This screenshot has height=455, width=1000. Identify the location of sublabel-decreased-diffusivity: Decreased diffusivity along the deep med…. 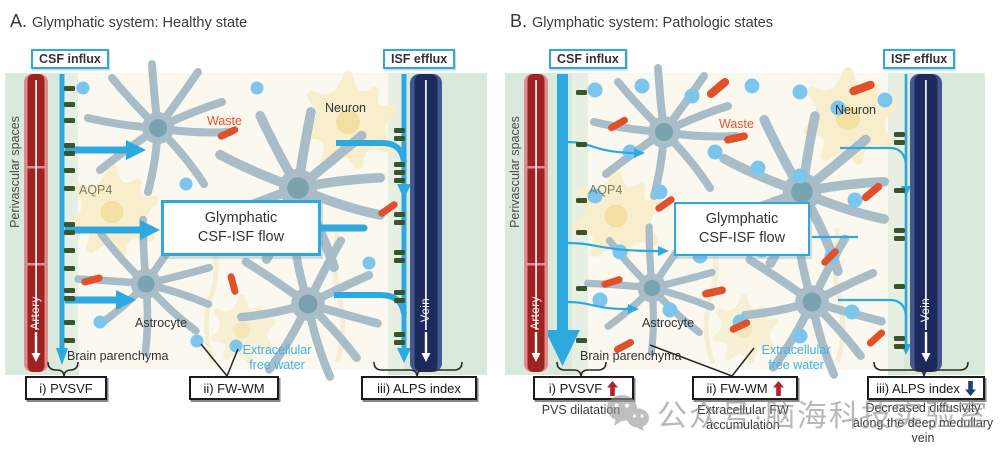
(923, 423).